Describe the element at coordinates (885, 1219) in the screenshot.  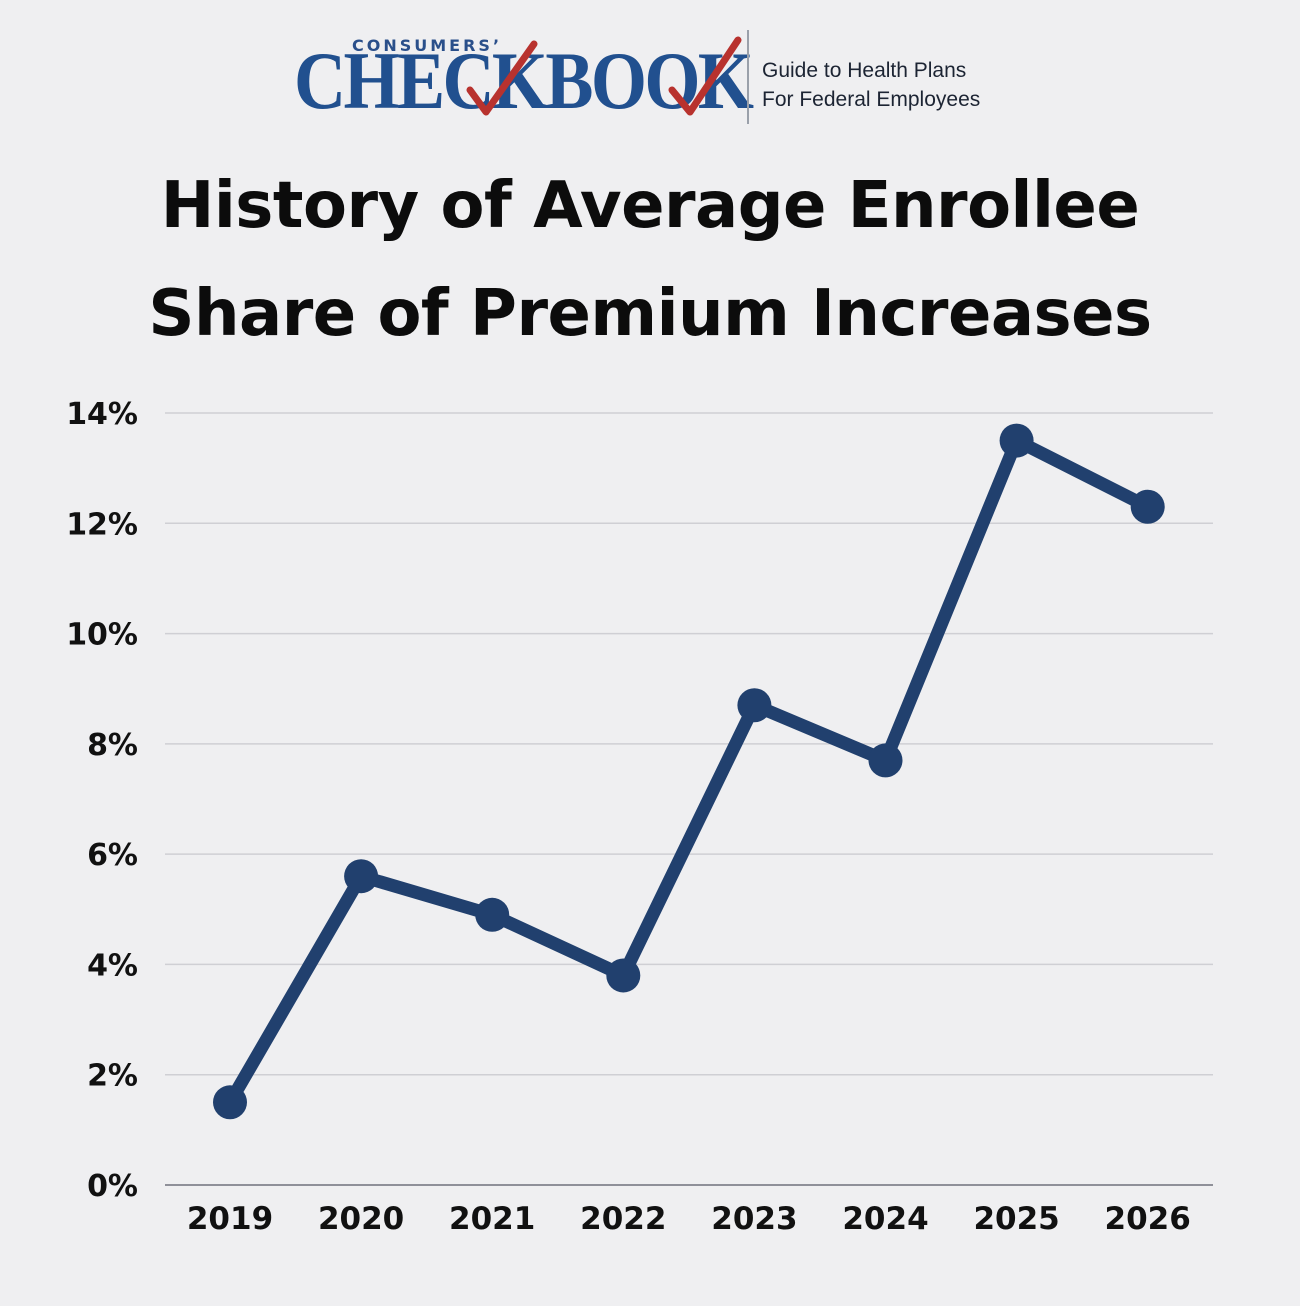
I see `x-tick-label: 2024` at that location.